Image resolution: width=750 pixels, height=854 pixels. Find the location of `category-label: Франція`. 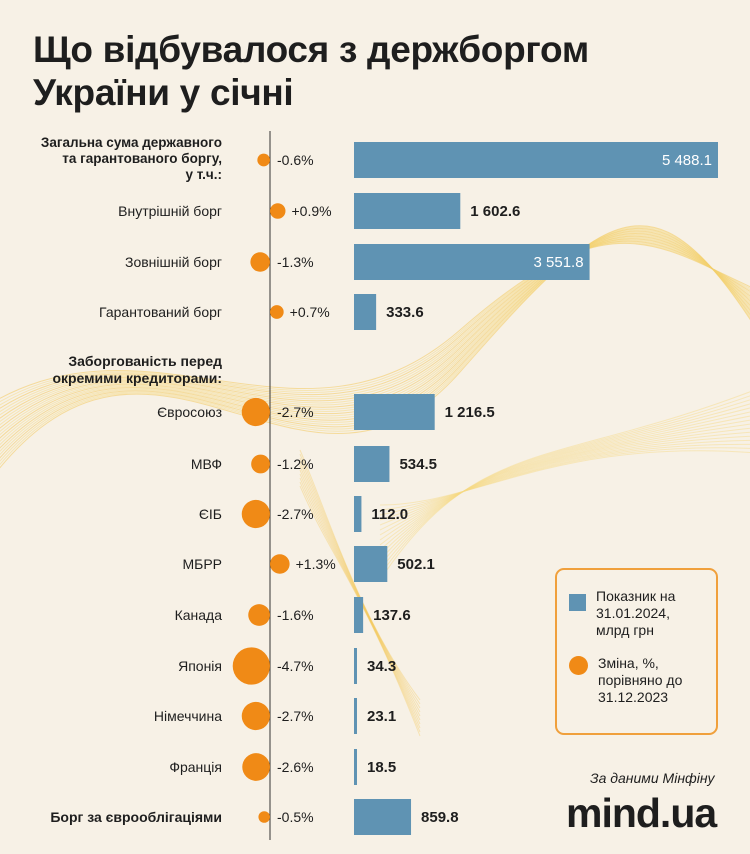

category-label: Франція is located at coordinates (195, 767).